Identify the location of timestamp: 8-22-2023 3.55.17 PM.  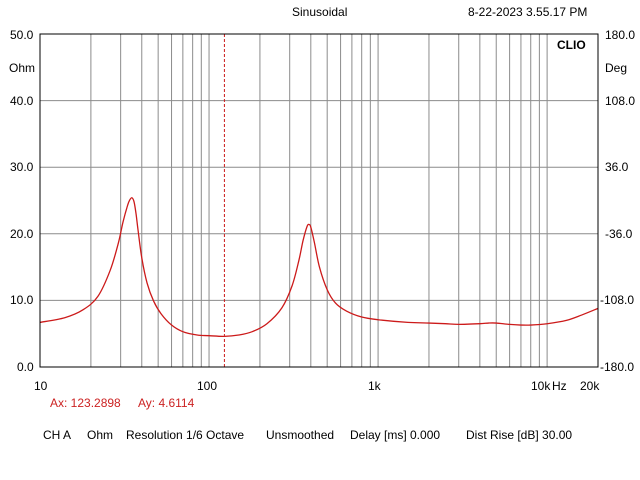
(528, 12).